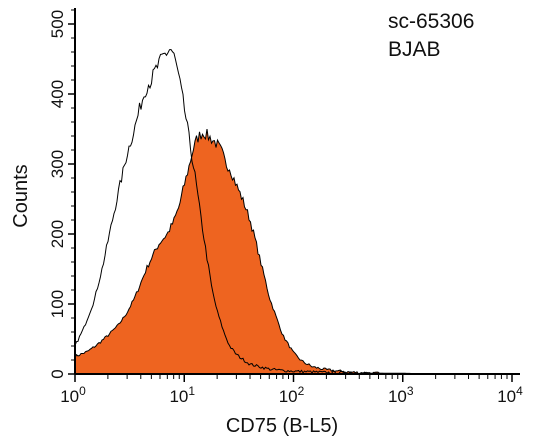  What do you see at coordinates (21, 195) in the screenshot?
I see `y-axis-title: Counts` at bounding box center [21, 195].